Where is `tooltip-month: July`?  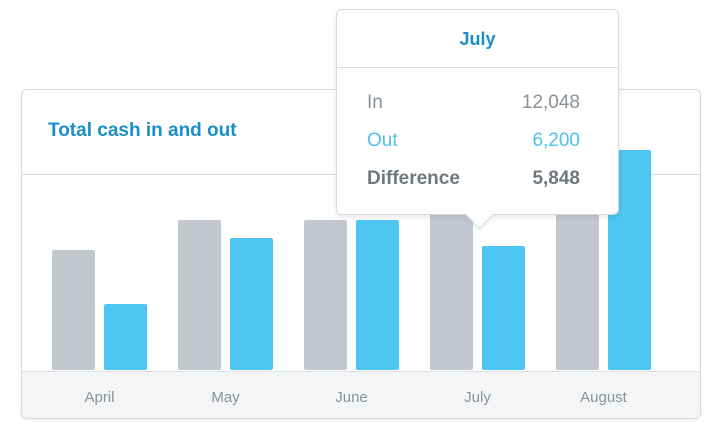
tooltip-month: July is located at coordinates (477, 39).